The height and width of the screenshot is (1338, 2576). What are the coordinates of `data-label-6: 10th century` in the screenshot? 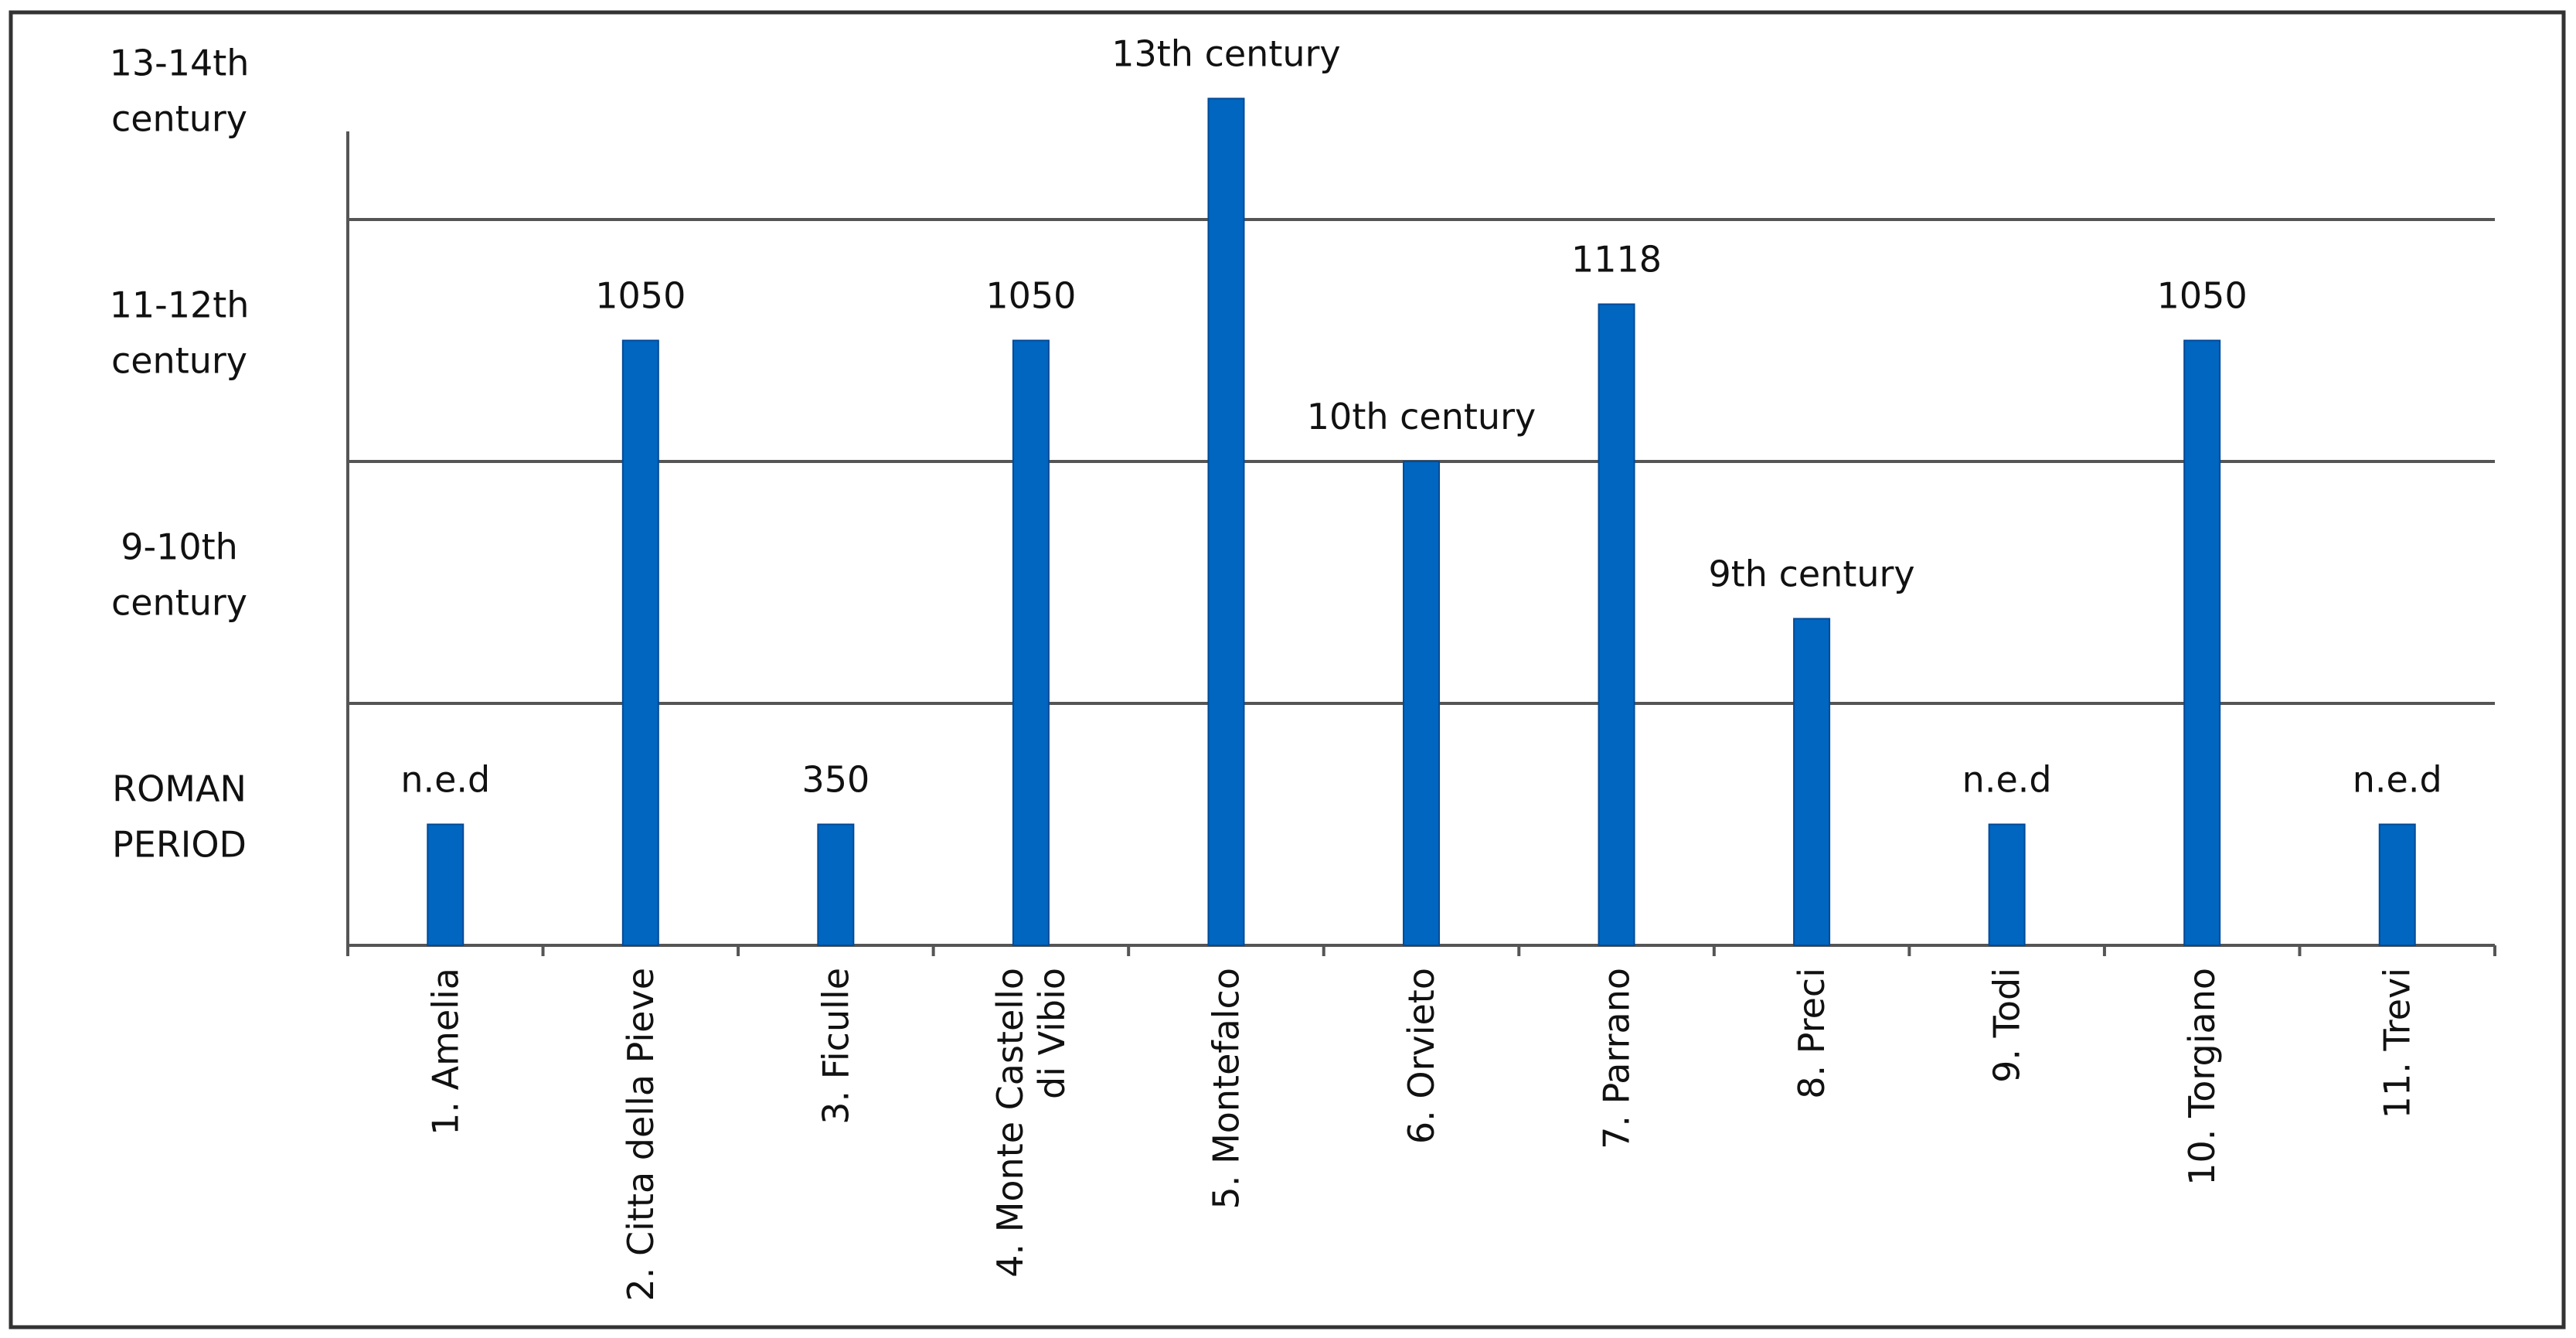 It's located at (1421, 417).